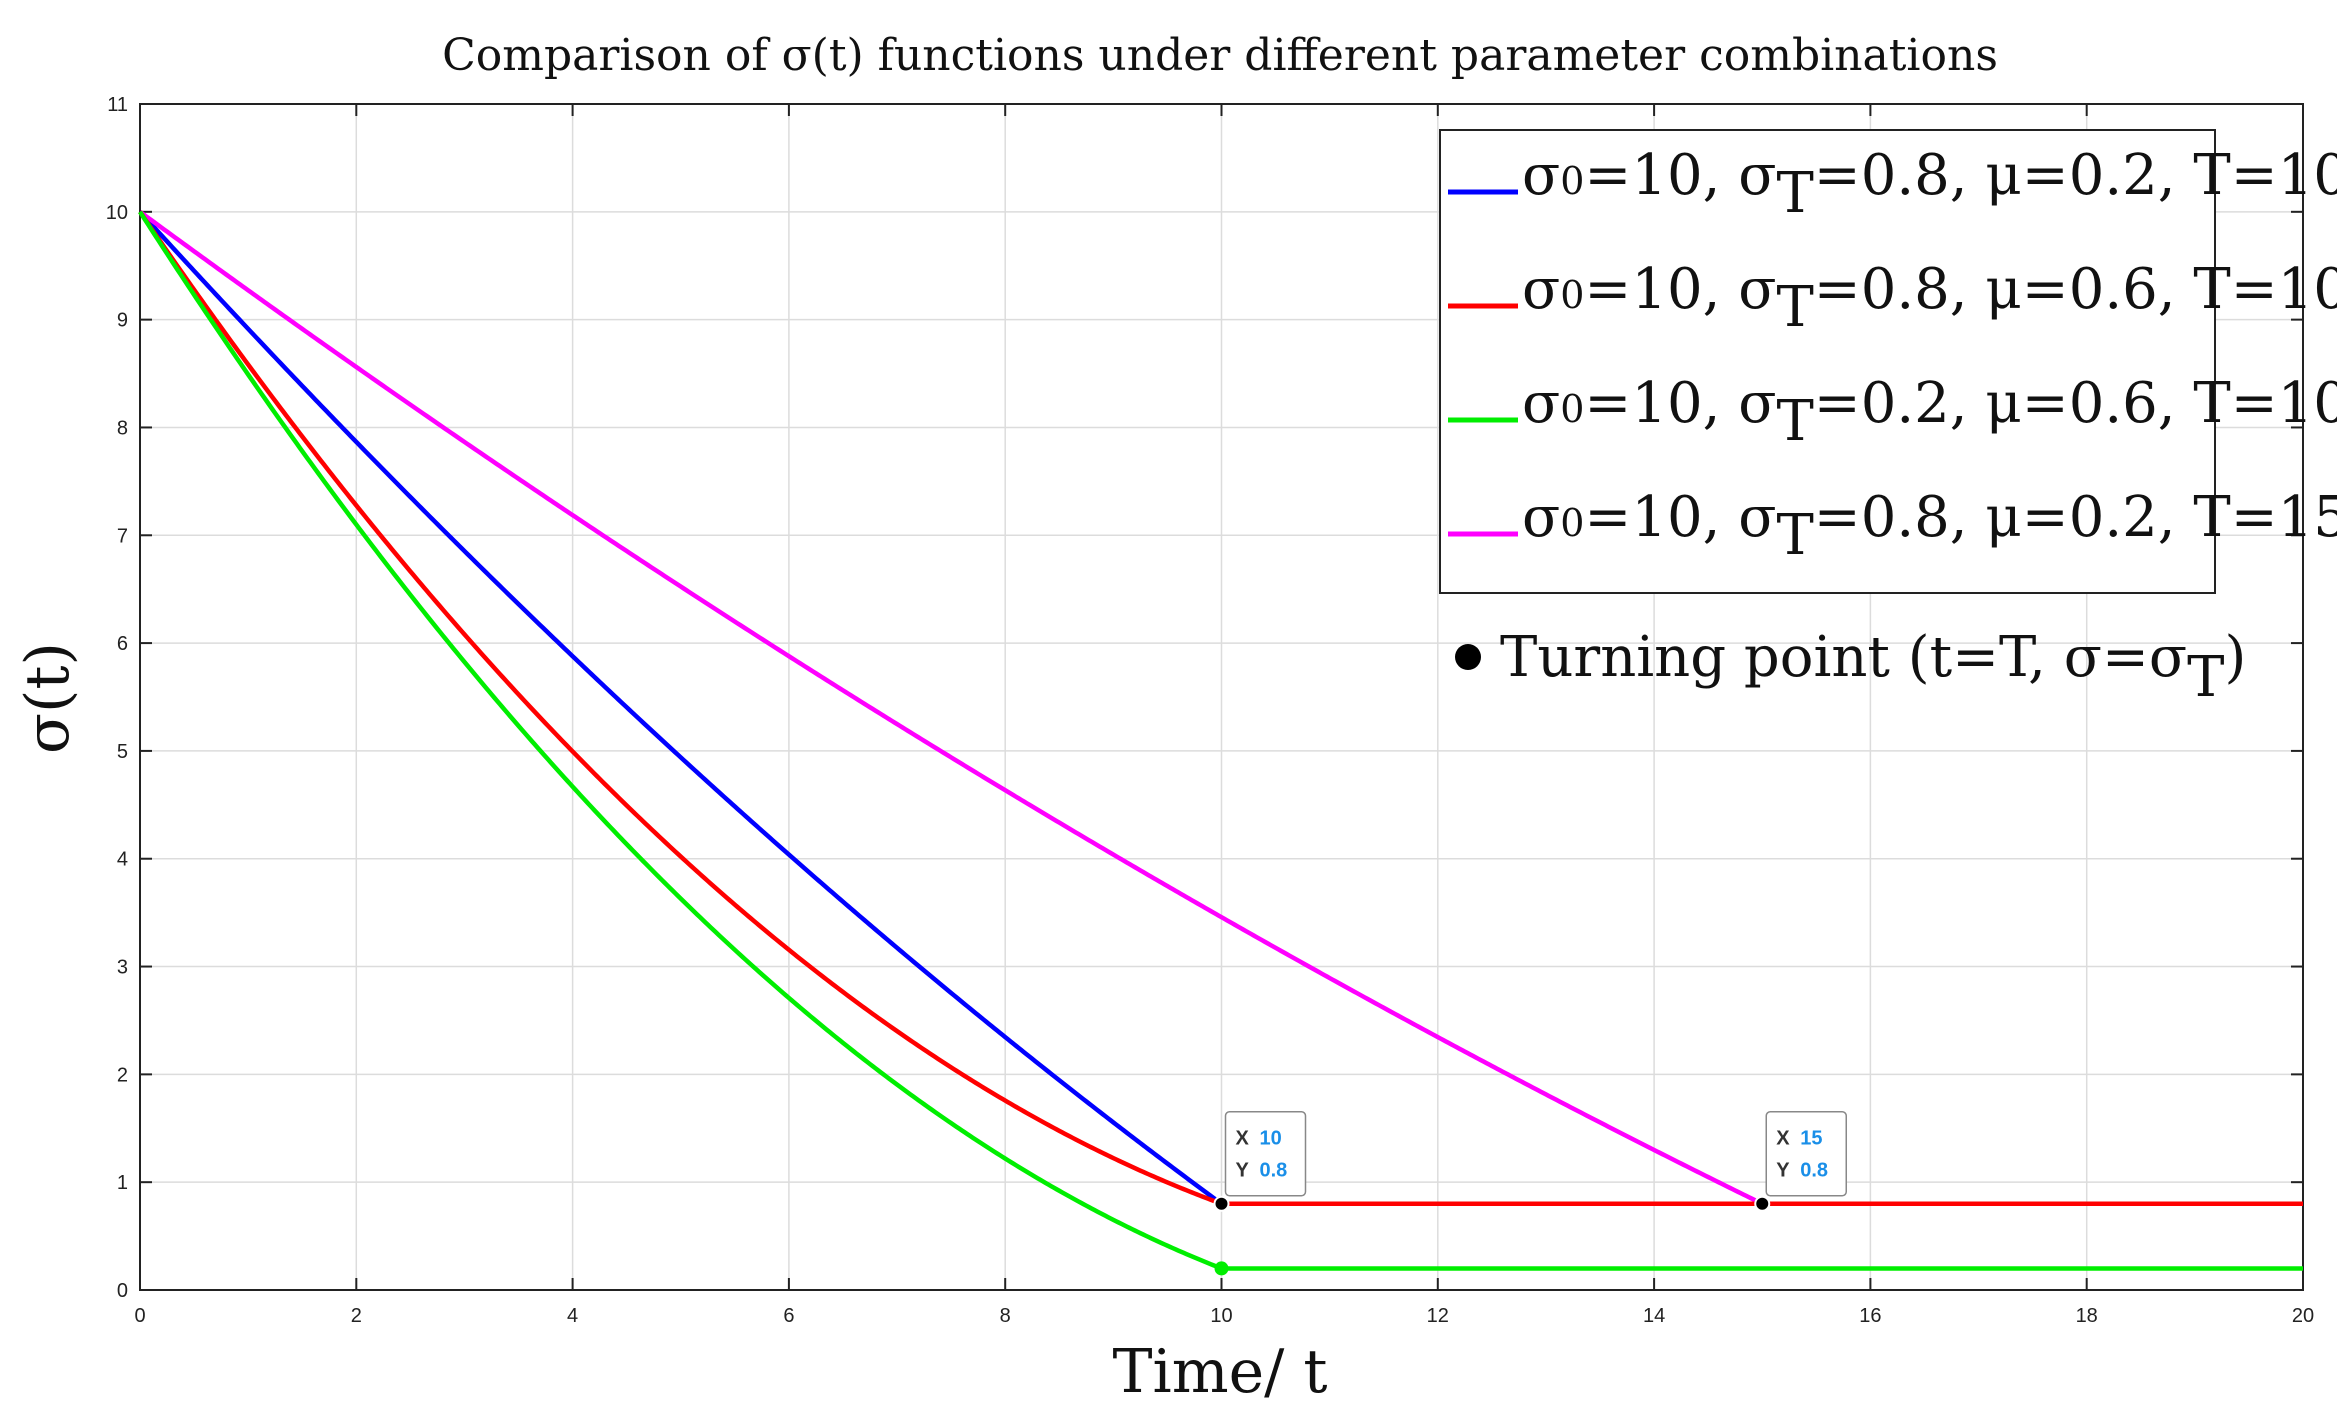  I want to click on y-tick-label: 8, so click(122, 428).